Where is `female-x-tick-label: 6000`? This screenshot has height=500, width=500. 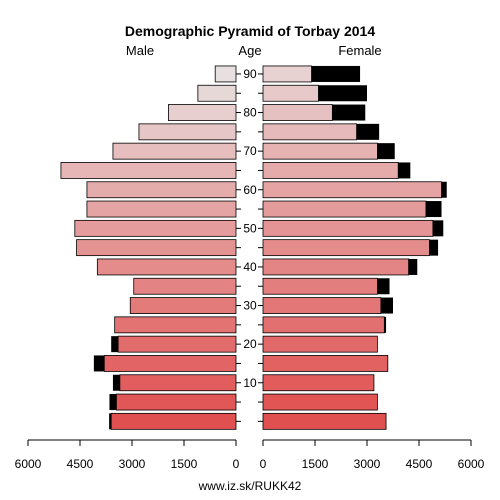
female-x-tick-label: 6000 is located at coordinates (471, 464).